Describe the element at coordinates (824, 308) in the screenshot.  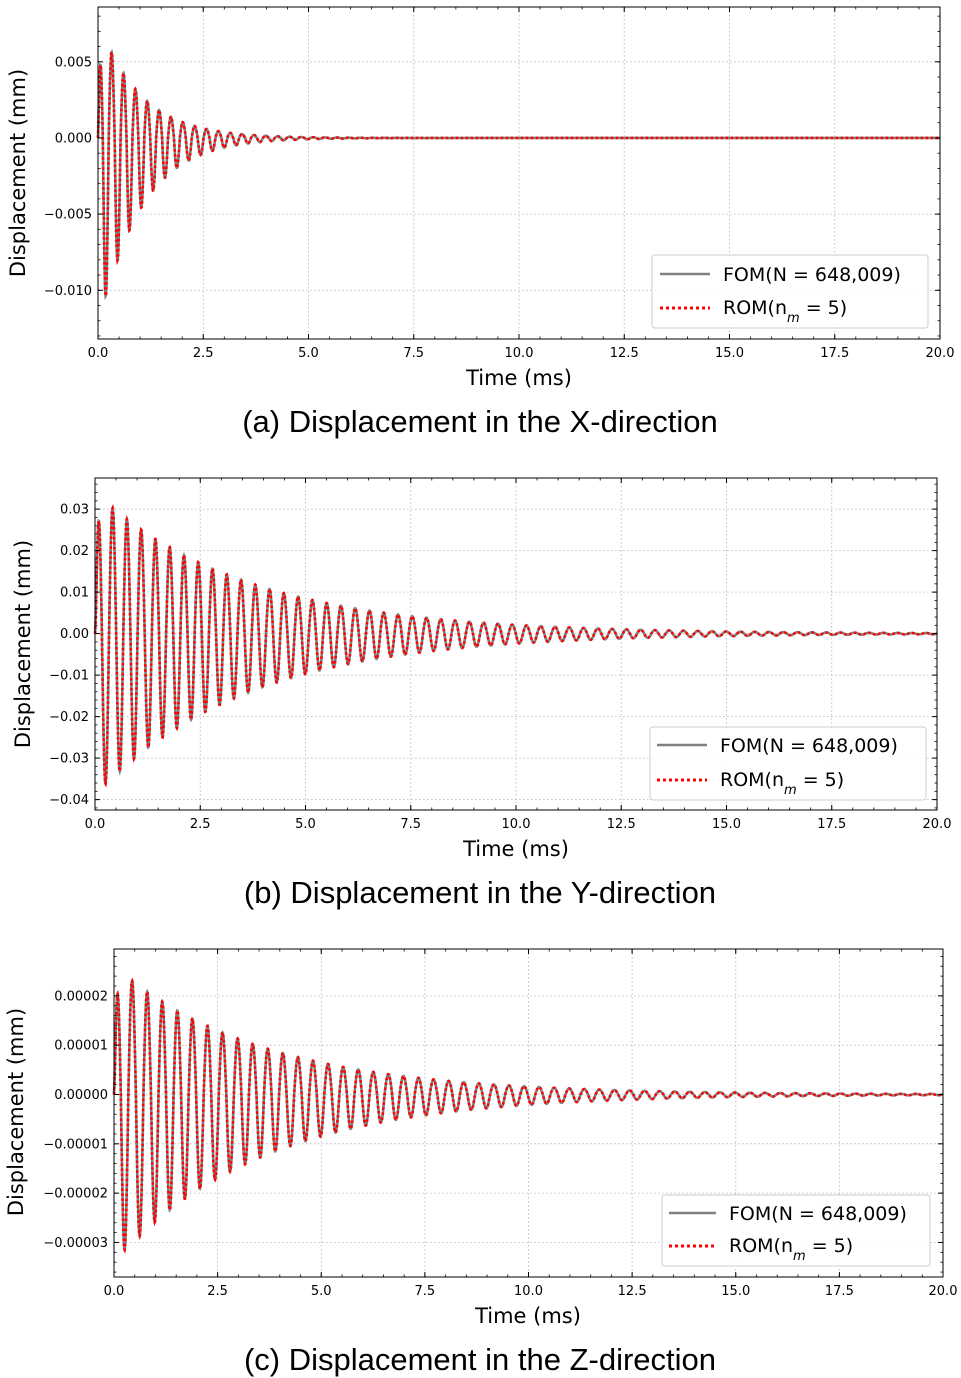
I see `legend-rom-suffix-x: = 5)` at that location.